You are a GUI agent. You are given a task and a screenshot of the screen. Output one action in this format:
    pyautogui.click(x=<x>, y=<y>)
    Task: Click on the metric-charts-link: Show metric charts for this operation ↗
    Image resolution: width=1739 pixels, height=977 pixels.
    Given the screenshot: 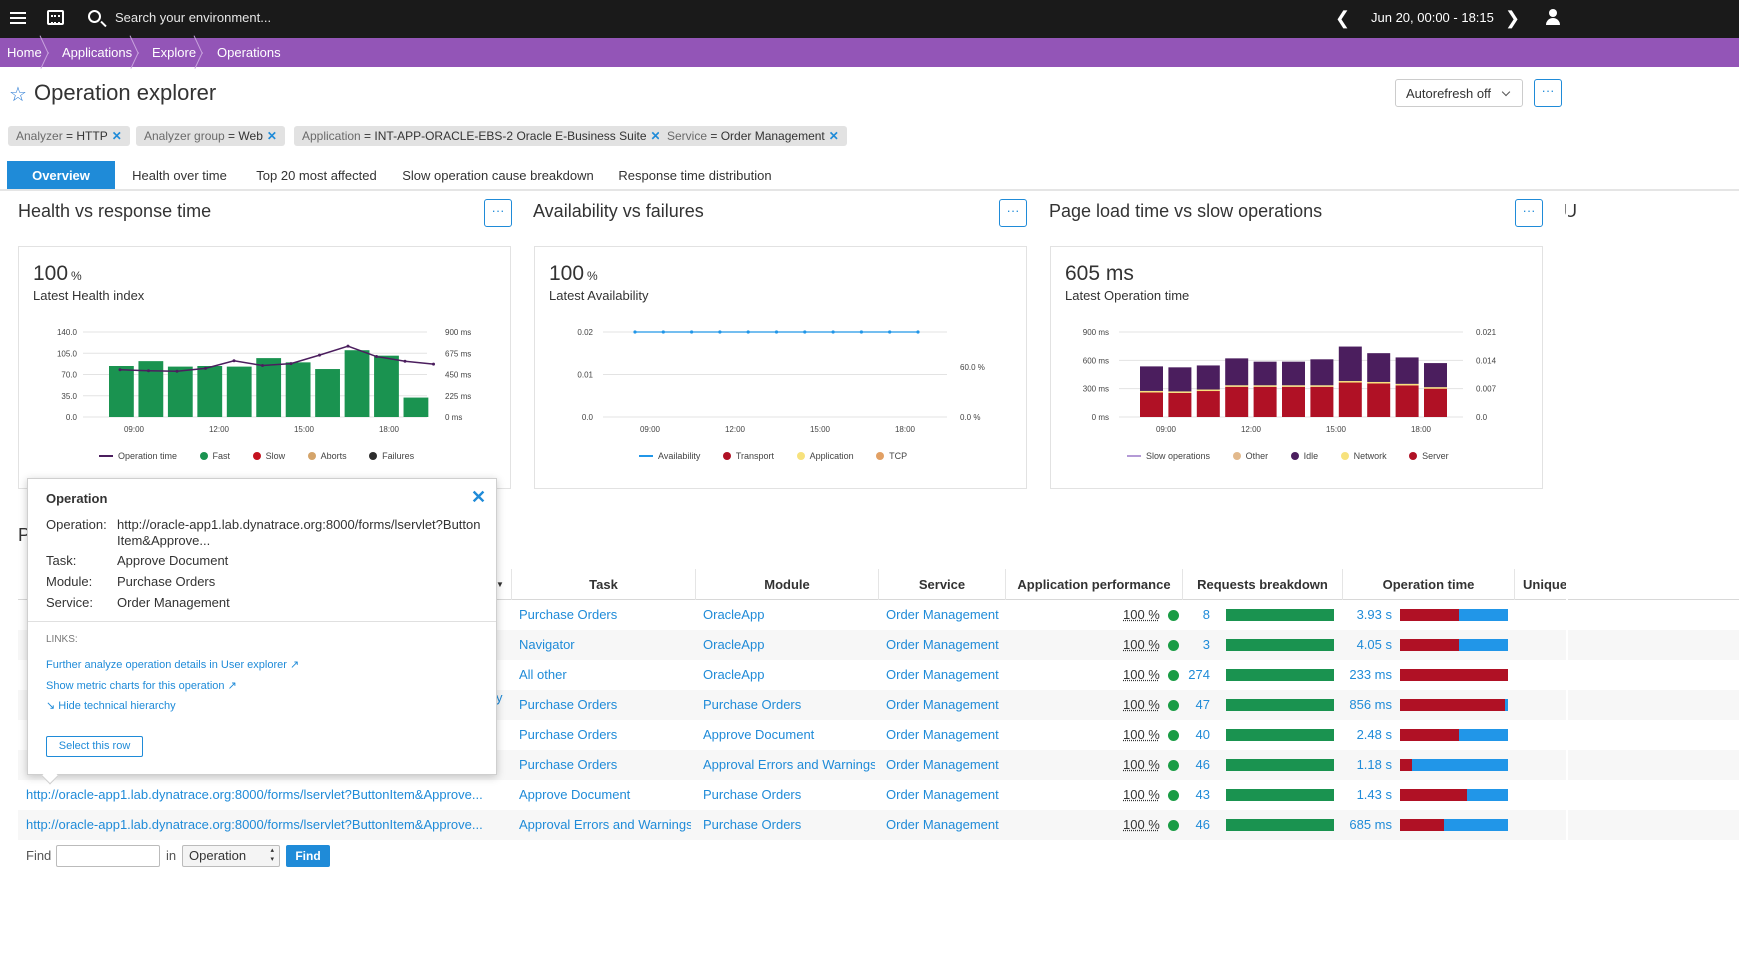 What is the action you would take?
    pyautogui.click(x=141, y=686)
    